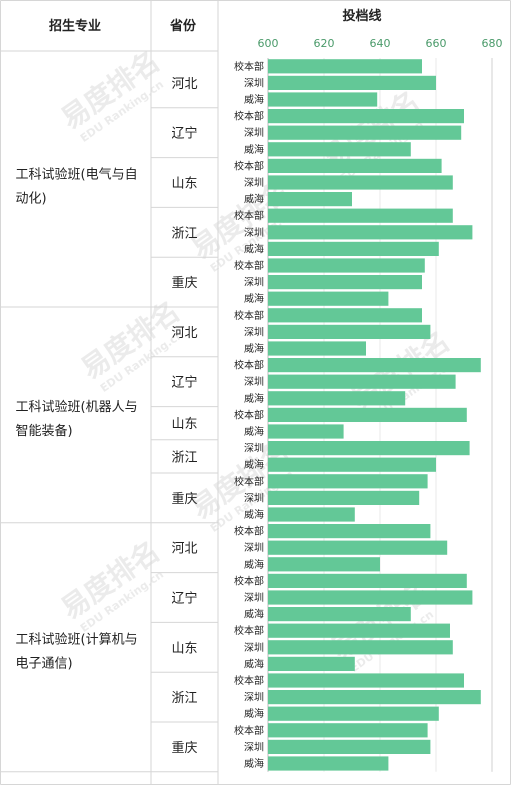  Describe the element at coordinates (492, 43) in the screenshot. I see `x-tick-label: 680` at that location.